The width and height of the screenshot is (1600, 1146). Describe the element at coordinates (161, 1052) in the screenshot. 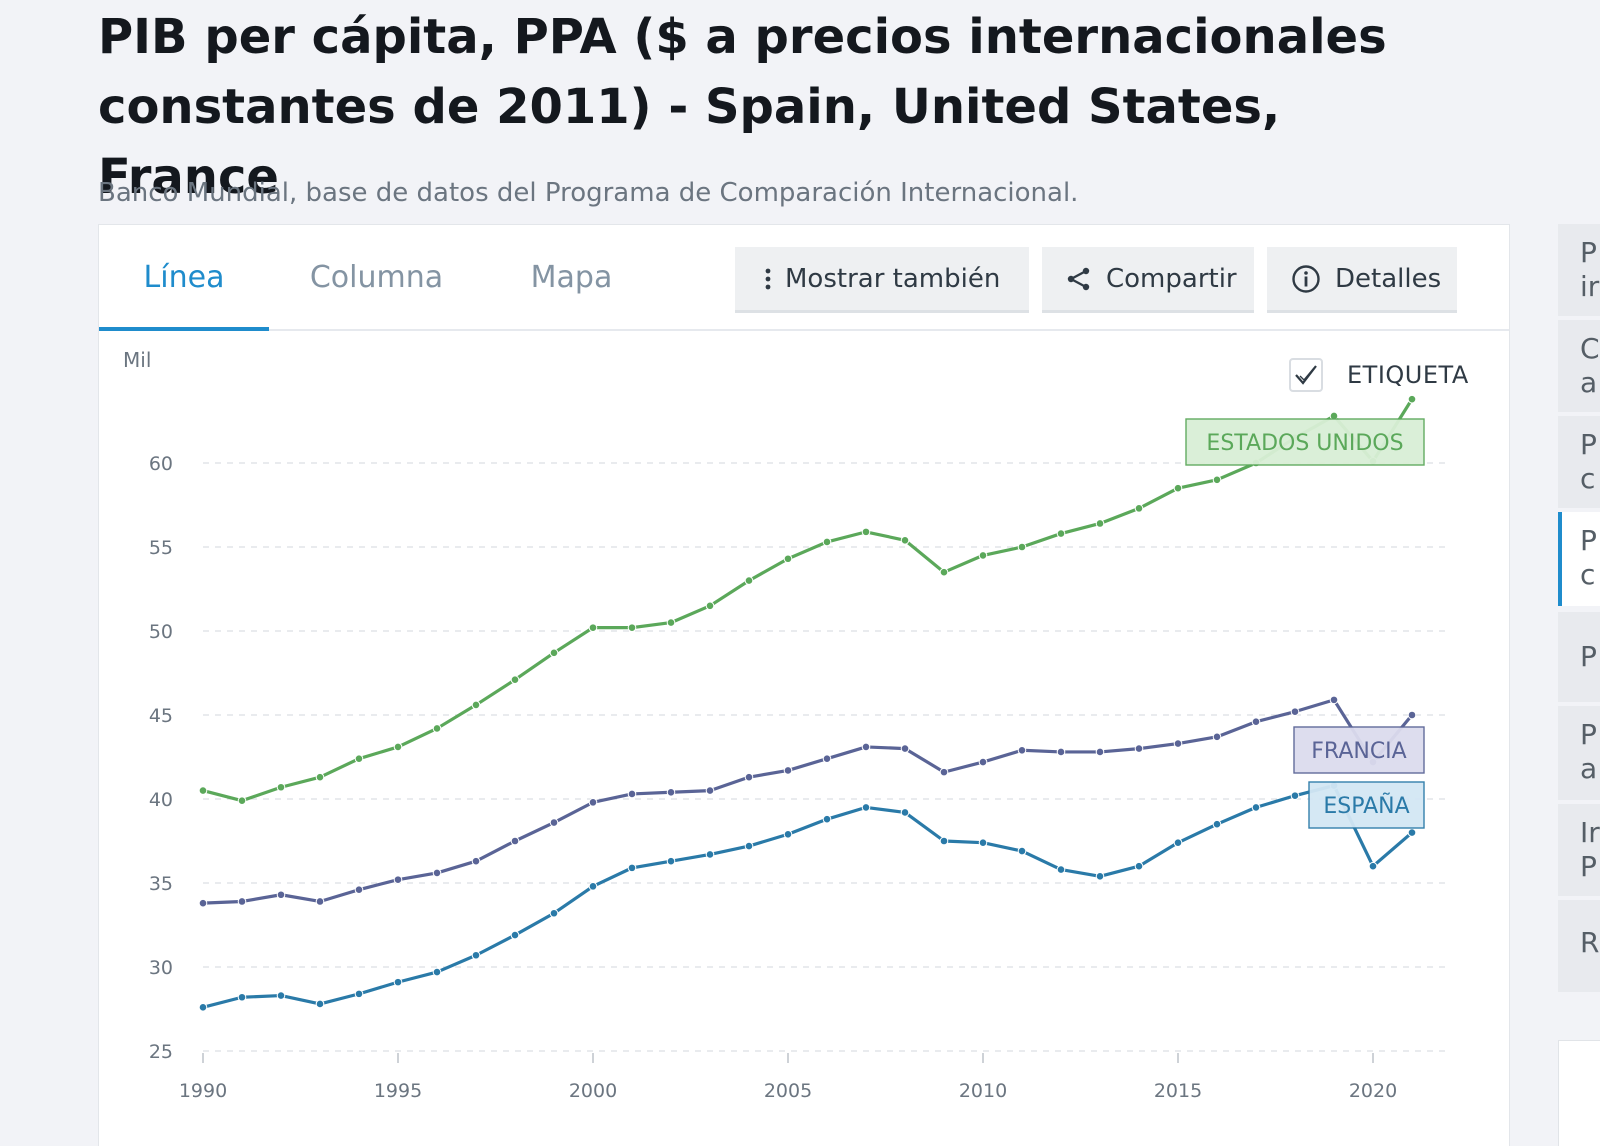

I see `y-tick-label: 25` at that location.